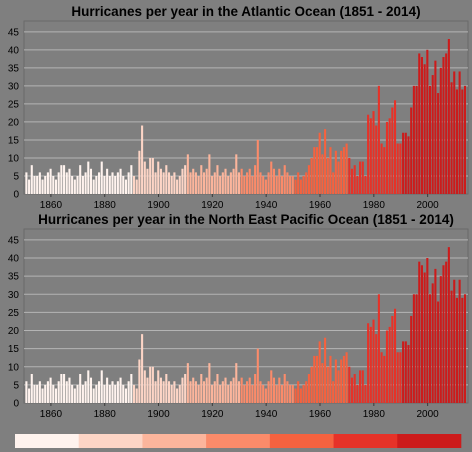 The image size is (472, 452). I want to click on x-tick-label: 2000, so click(428, 205).